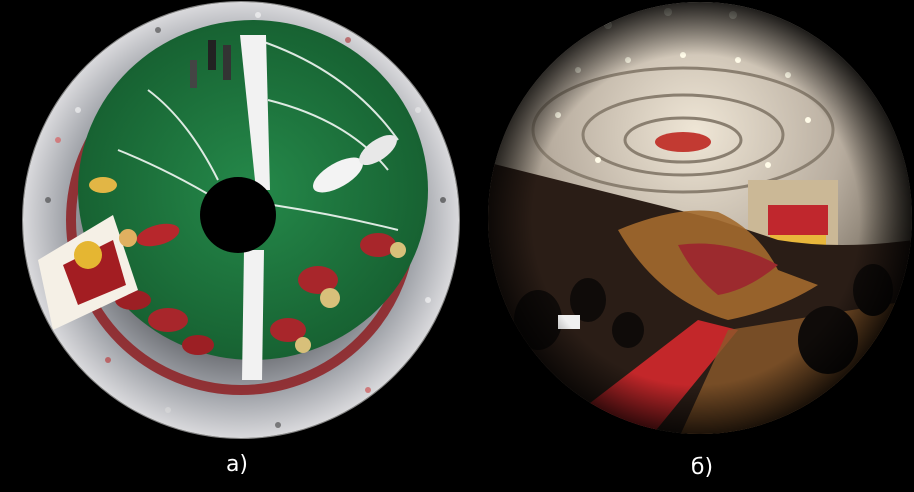 This screenshot has height=492, width=914. What do you see at coordinates (702, 467) in the screenshot?
I see `caption-panel-b: б)` at bounding box center [702, 467].